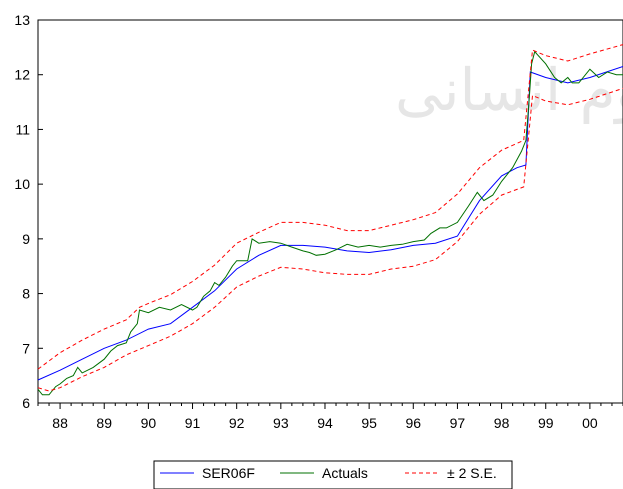  What do you see at coordinates (472, 473) in the screenshot?
I see `legend-label: ± 2 S.E.` at bounding box center [472, 473].